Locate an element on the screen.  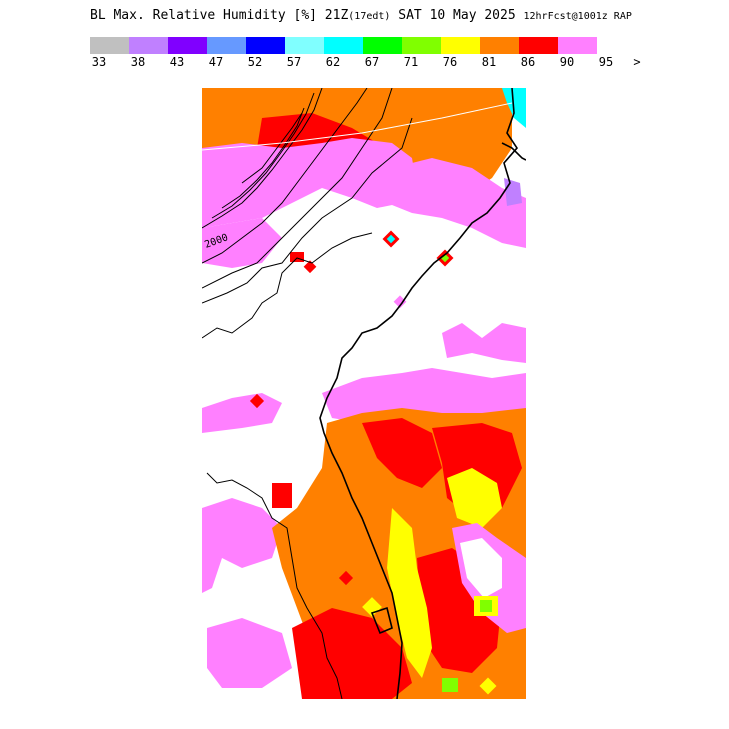
pink-region-north is located at coordinates (309, 183).